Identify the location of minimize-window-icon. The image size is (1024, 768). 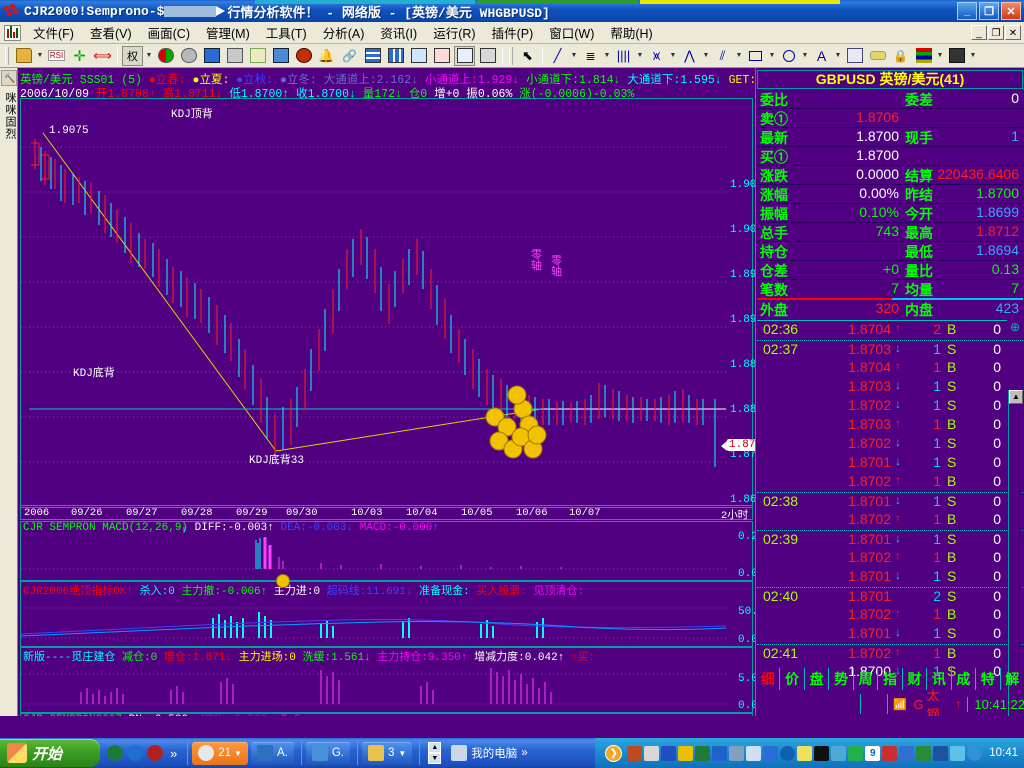
(487, 56).